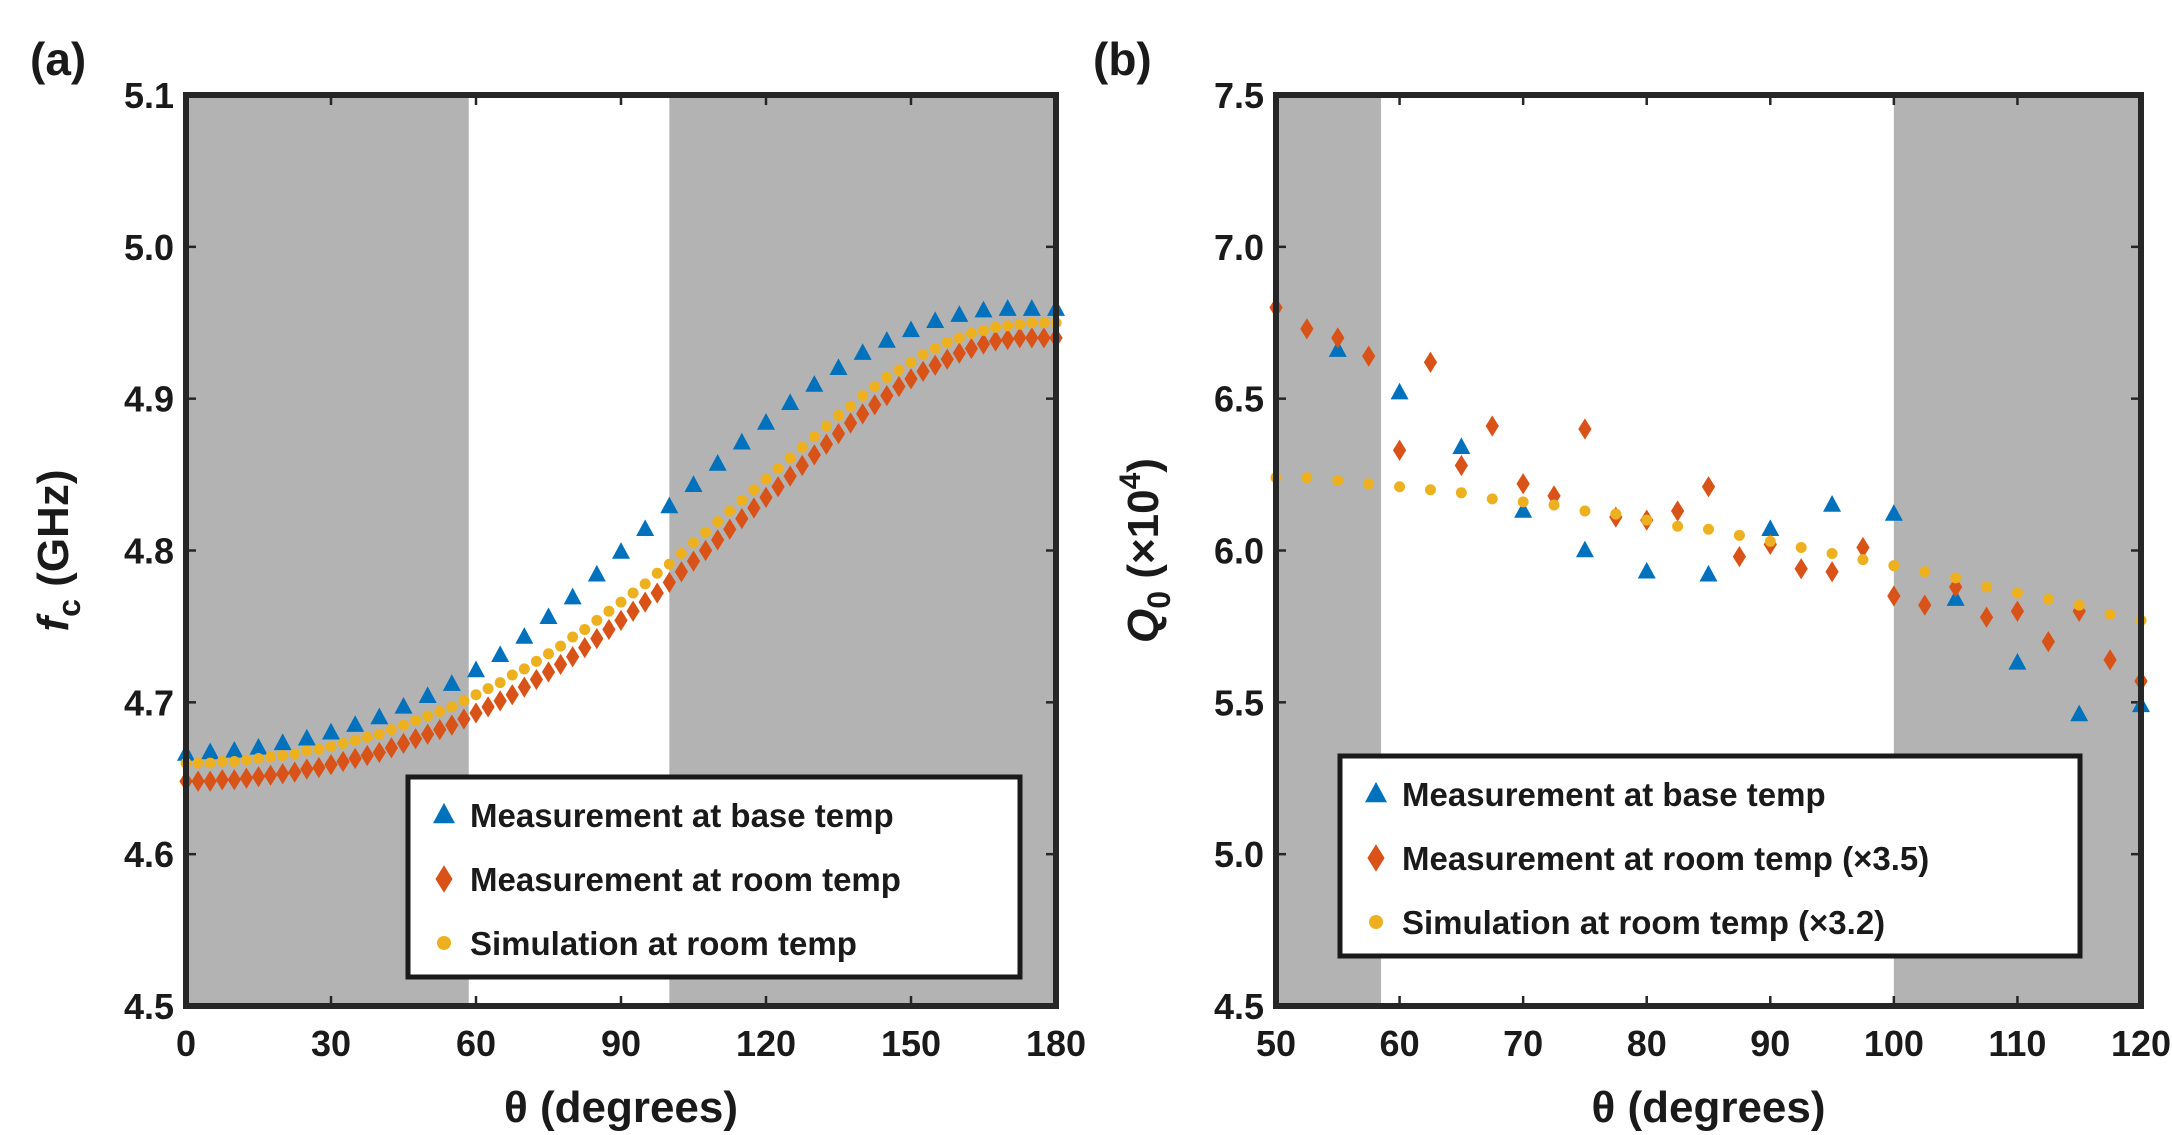 The width and height of the screenshot is (2172, 1135). I want to click on y-axis-symbol: Q, so click(1143, 626).